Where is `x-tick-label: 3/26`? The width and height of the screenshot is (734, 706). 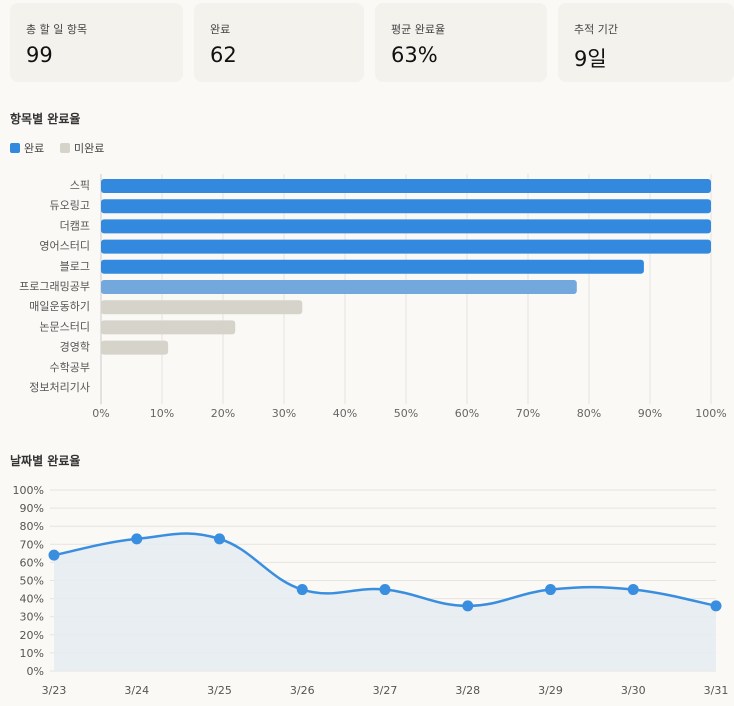
x-tick-label: 3/26 is located at coordinates (302, 690).